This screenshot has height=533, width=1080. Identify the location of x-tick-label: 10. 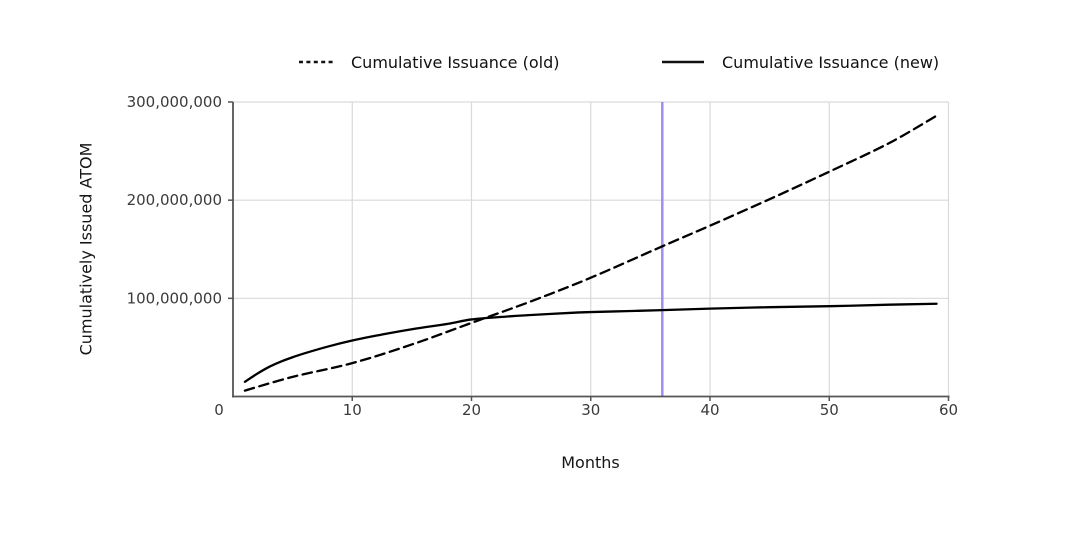
(352, 410).